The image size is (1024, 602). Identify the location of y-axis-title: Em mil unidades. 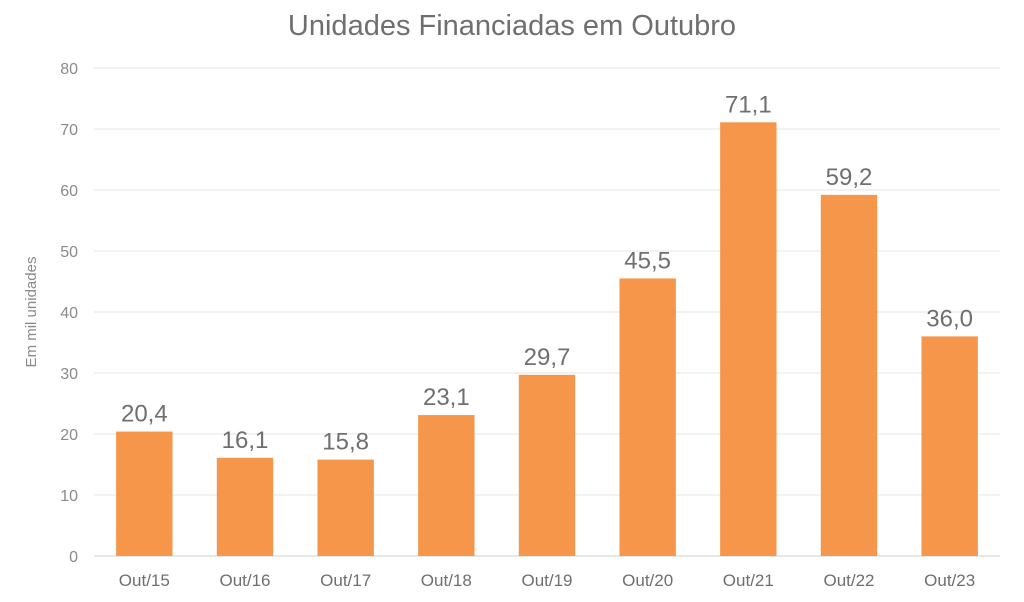
(31, 312).